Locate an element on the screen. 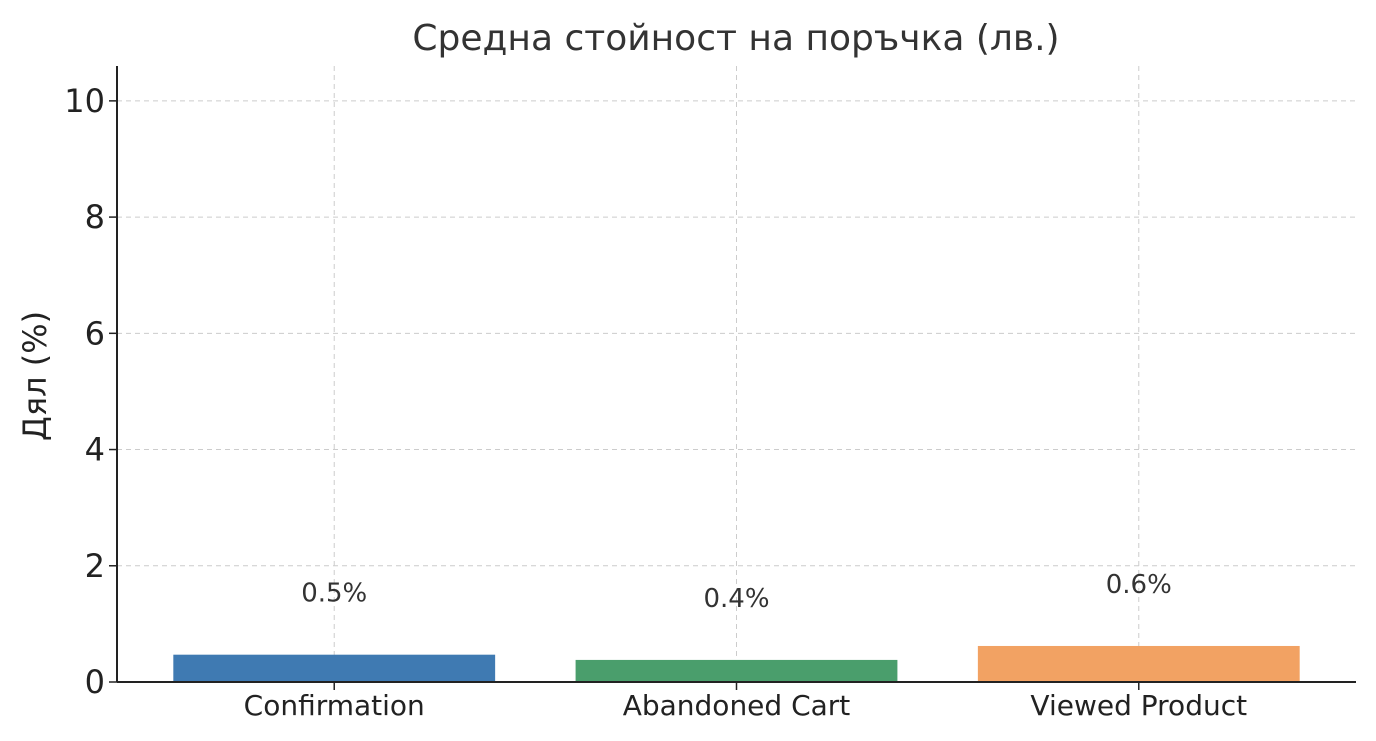 This screenshot has height=741, width=1376. bar-abandoned-cart is located at coordinates (736, 670).